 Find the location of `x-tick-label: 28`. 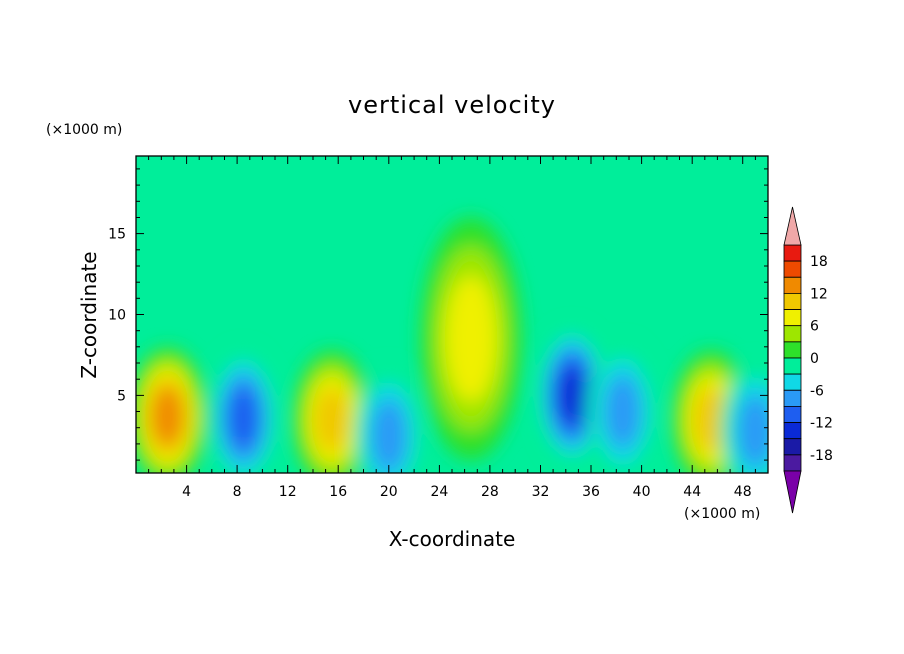

x-tick-label: 28 is located at coordinates (490, 492).